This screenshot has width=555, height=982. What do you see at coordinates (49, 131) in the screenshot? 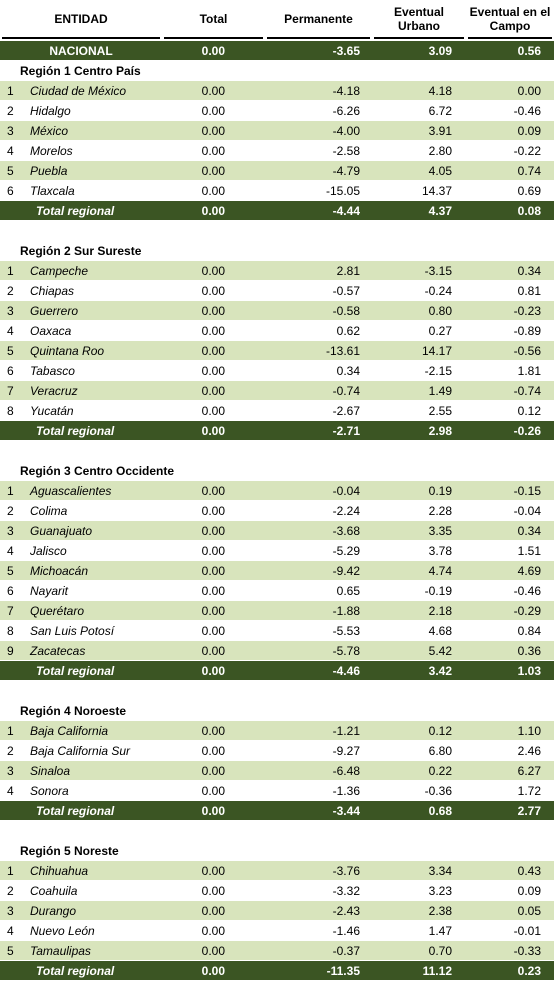
I see `entity-name: México` at bounding box center [49, 131].